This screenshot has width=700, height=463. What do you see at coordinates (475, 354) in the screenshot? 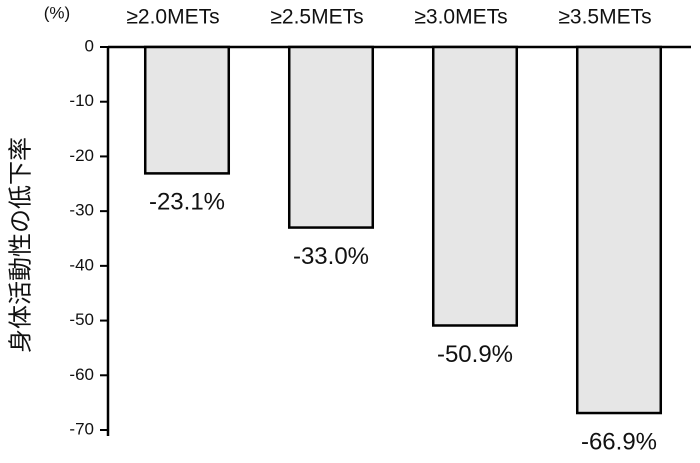
I see `value-label: -50.9%` at bounding box center [475, 354].